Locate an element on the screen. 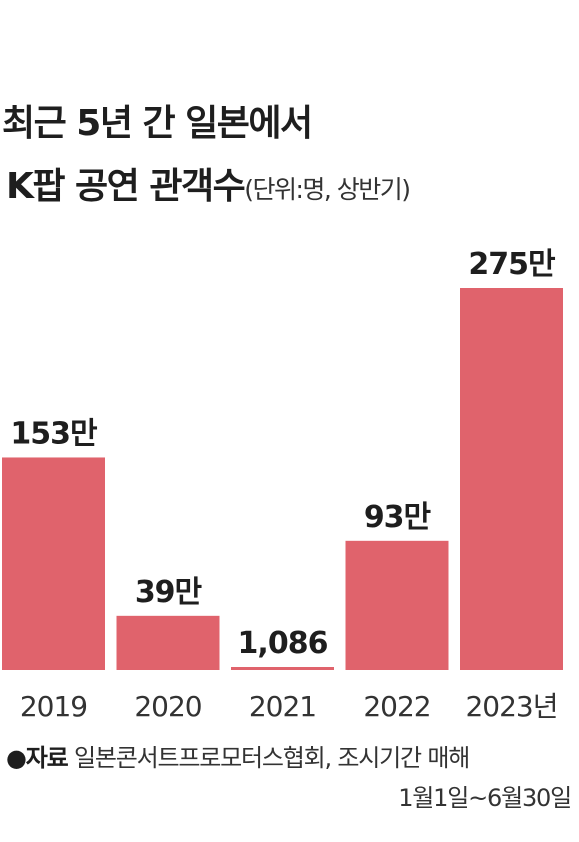  bar-2023년 is located at coordinates (511, 479).